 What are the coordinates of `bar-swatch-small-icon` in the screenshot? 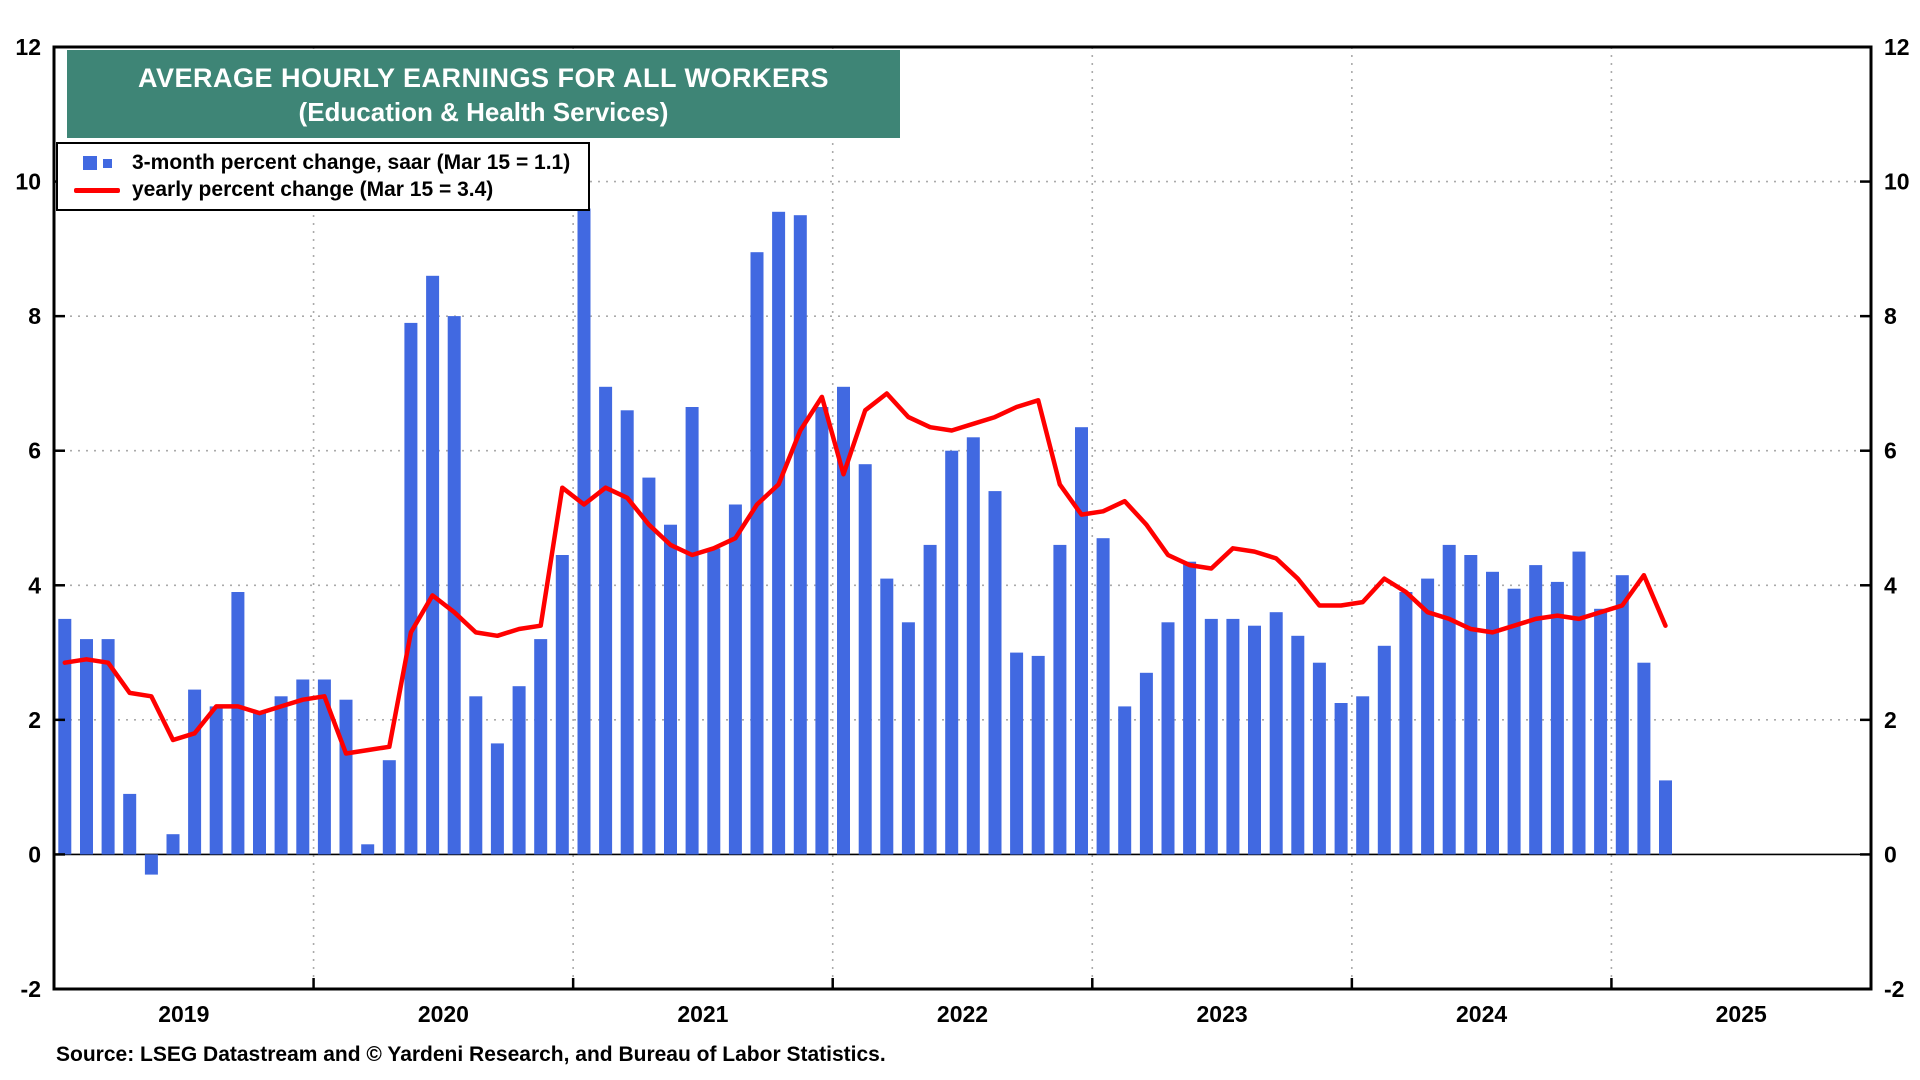 It's located at (107, 163).